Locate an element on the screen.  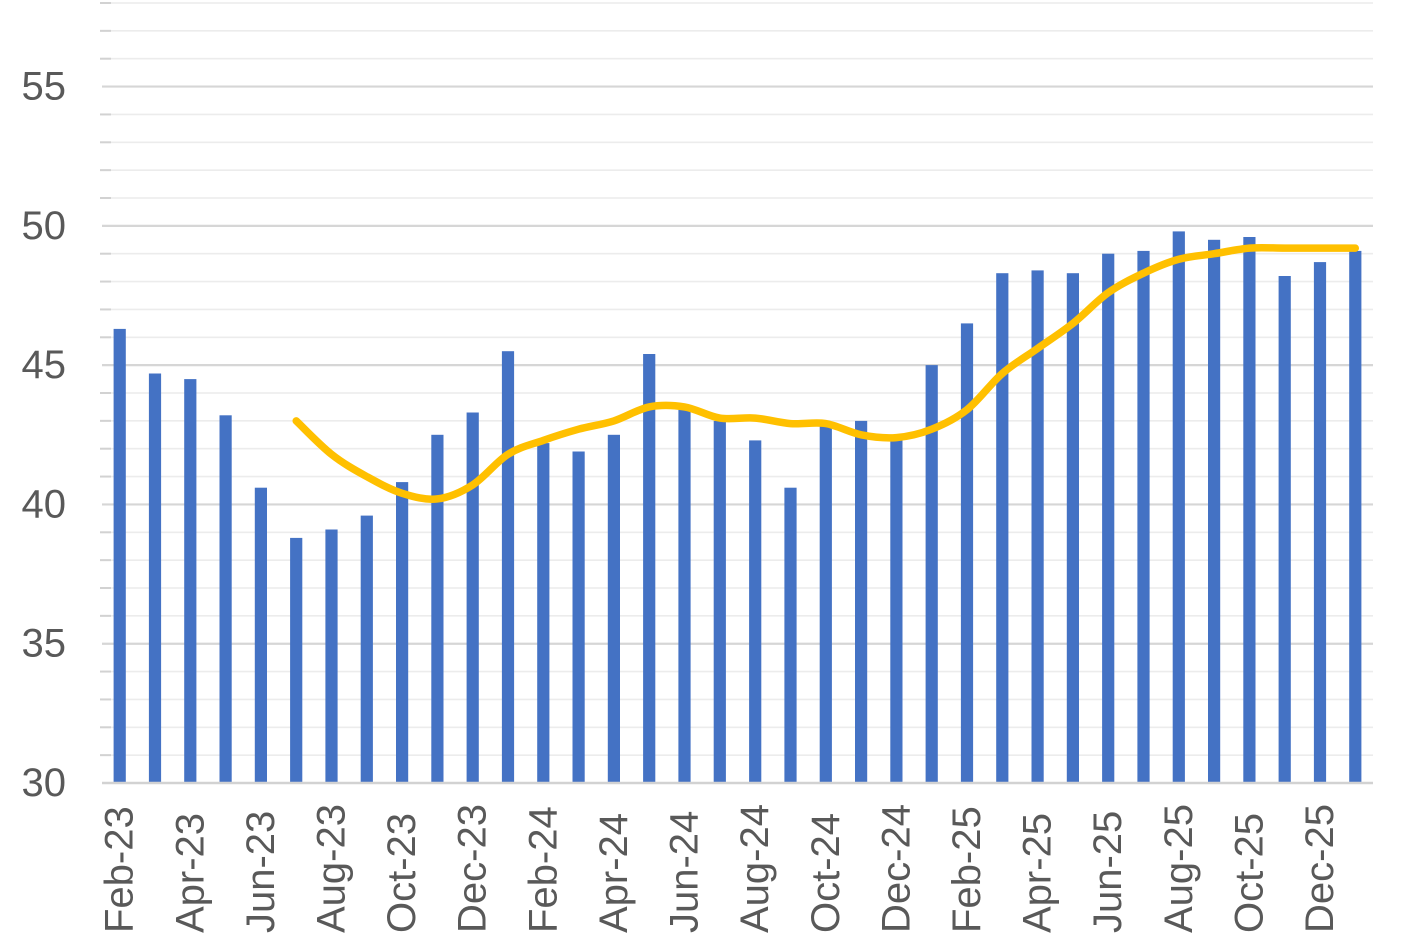
y-axis-label: 35 is located at coordinates (44, 644).